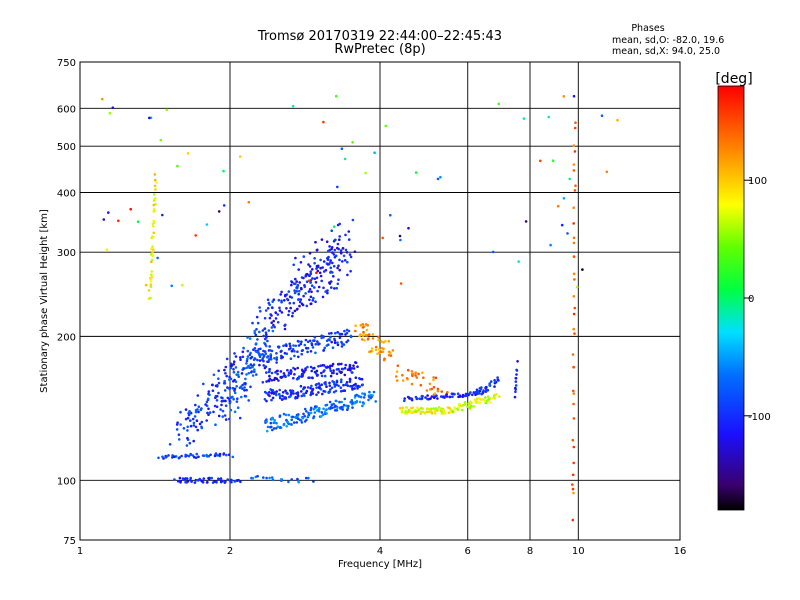 This screenshot has width=800, height=600. What do you see at coordinates (380, 564) in the screenshot?
I see `x-axis-label: Frequency [MHz]` at bounding box center [380, 564].